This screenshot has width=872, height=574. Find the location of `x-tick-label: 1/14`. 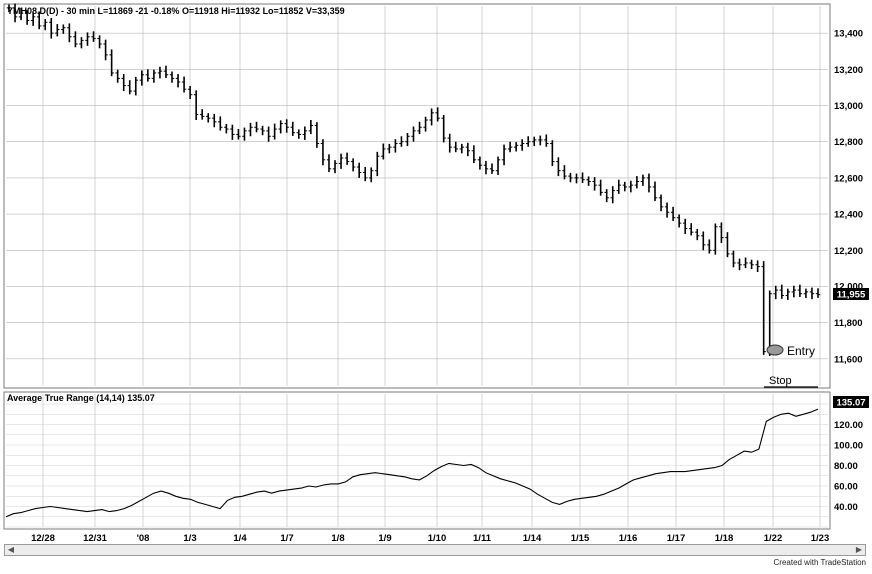

x-tick-label: 1/14 is located at coordinates (532, 538).